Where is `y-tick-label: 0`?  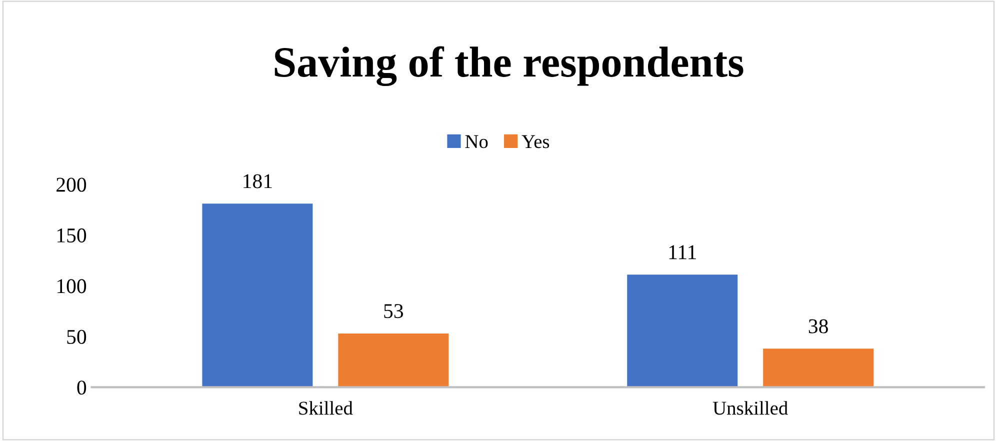 y-tick-label: 0 is located at coordinates (81, 387).